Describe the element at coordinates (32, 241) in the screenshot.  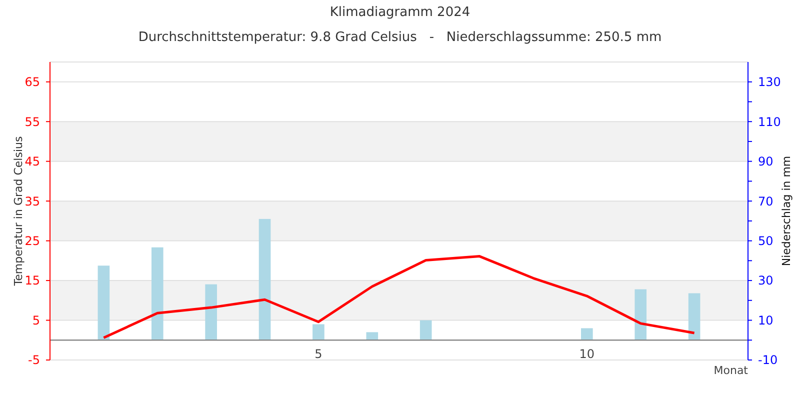
I see `y-tick-label: 25` at that location.